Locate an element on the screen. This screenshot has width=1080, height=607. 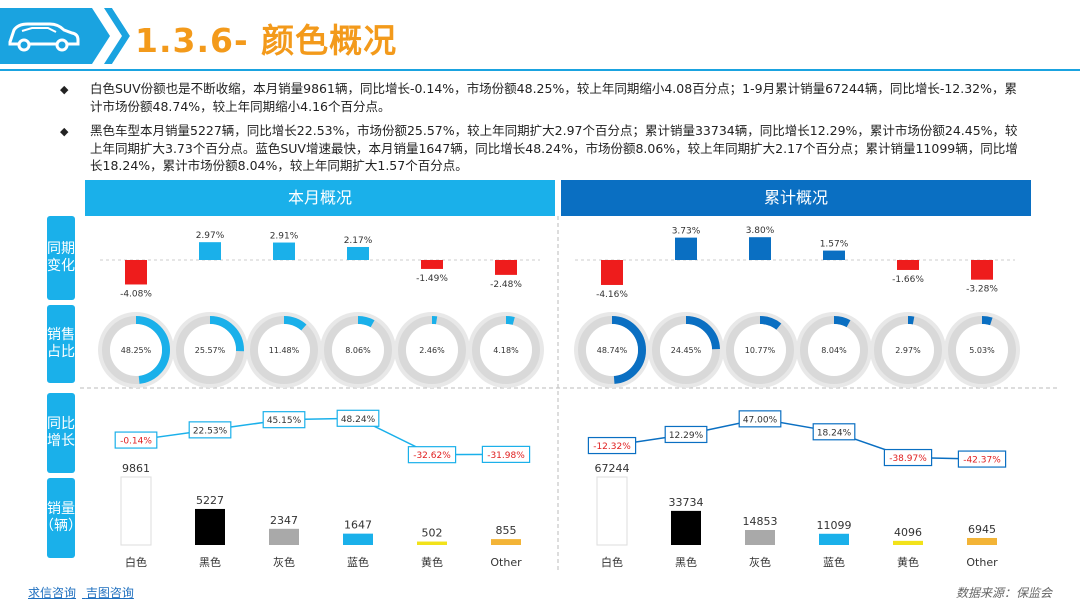
sales-value-label: 502 is located at coordinates (432, 533).